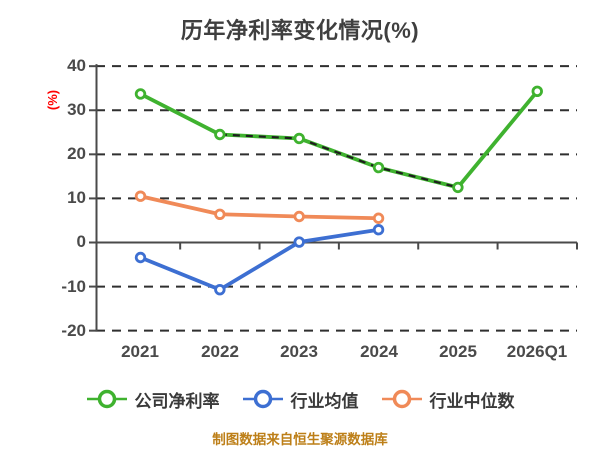 Image resolution: width=600 pixels, height=450 pixels. What do you see at coordinates (537, 351) in the screenshot?
I see `x-tick-2026q1: 2026Q1` at bounding box center [537, 351].